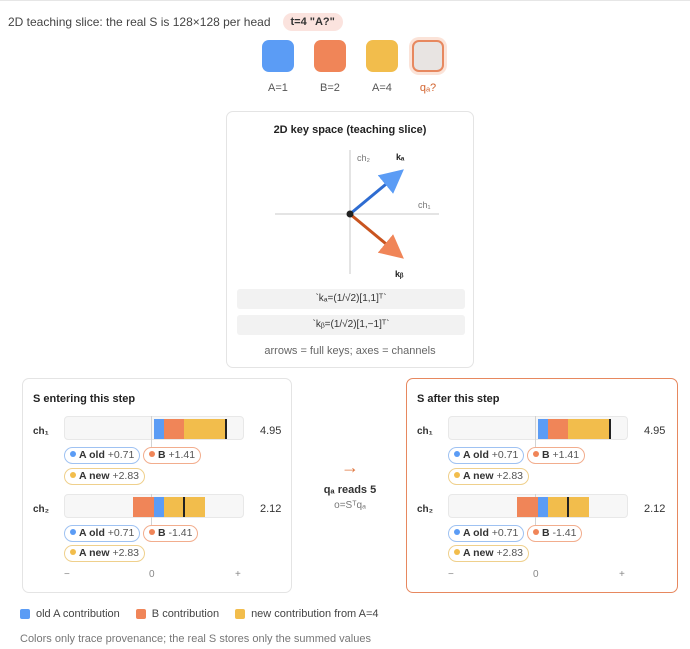 Image resolution: width=690 pixels, height=649 pixels. Describe the element at coordinates (350, 130) in the screenshot. I see `key-space-title: 2D key space (teaching slice)` at that location.